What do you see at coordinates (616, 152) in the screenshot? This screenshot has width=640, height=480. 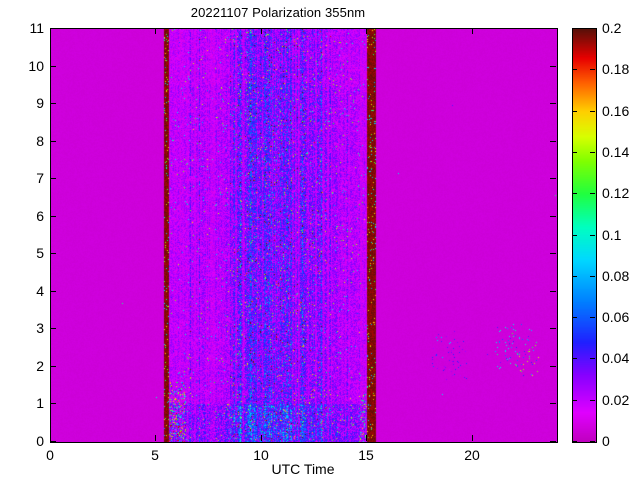 I see `colorbar-tick-label: 0.14` at bounding box center [616, 152].